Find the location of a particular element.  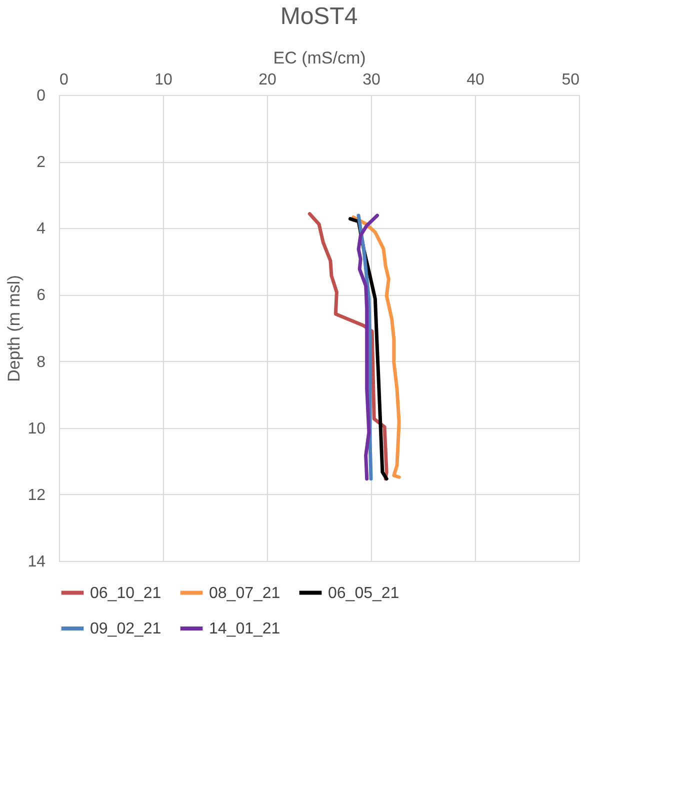

legend-label: 09_02_21 is located at coordinates (126, 629).